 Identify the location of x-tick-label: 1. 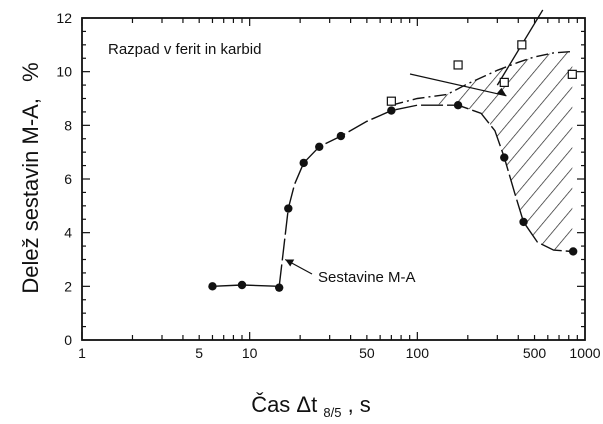
(82, 353).